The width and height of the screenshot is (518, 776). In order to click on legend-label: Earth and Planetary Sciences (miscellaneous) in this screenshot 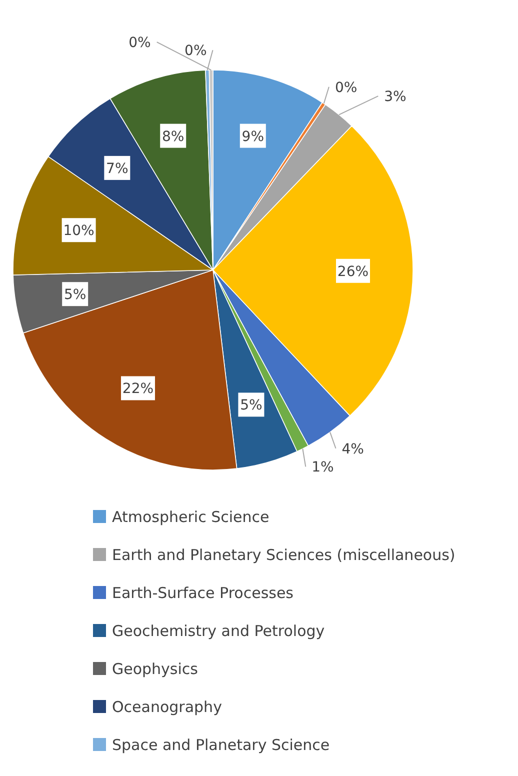, I will do `click(284, 555)`.